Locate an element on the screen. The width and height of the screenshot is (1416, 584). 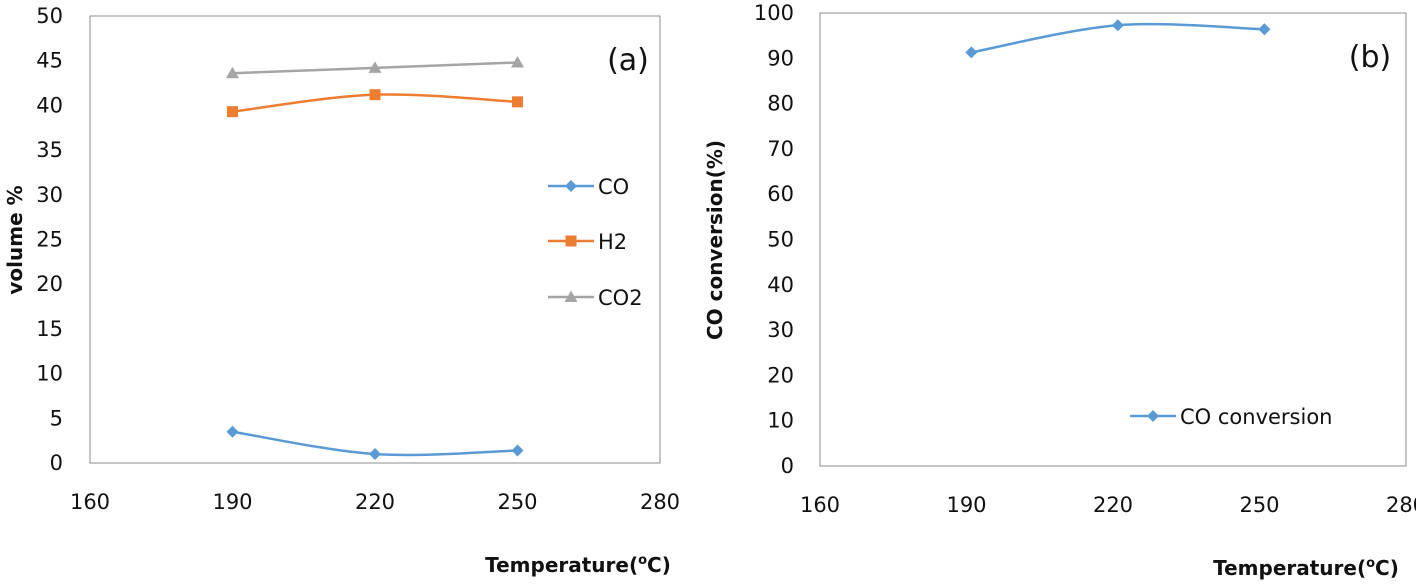
panel-label: (b) is located at coordinates (1370, 57).